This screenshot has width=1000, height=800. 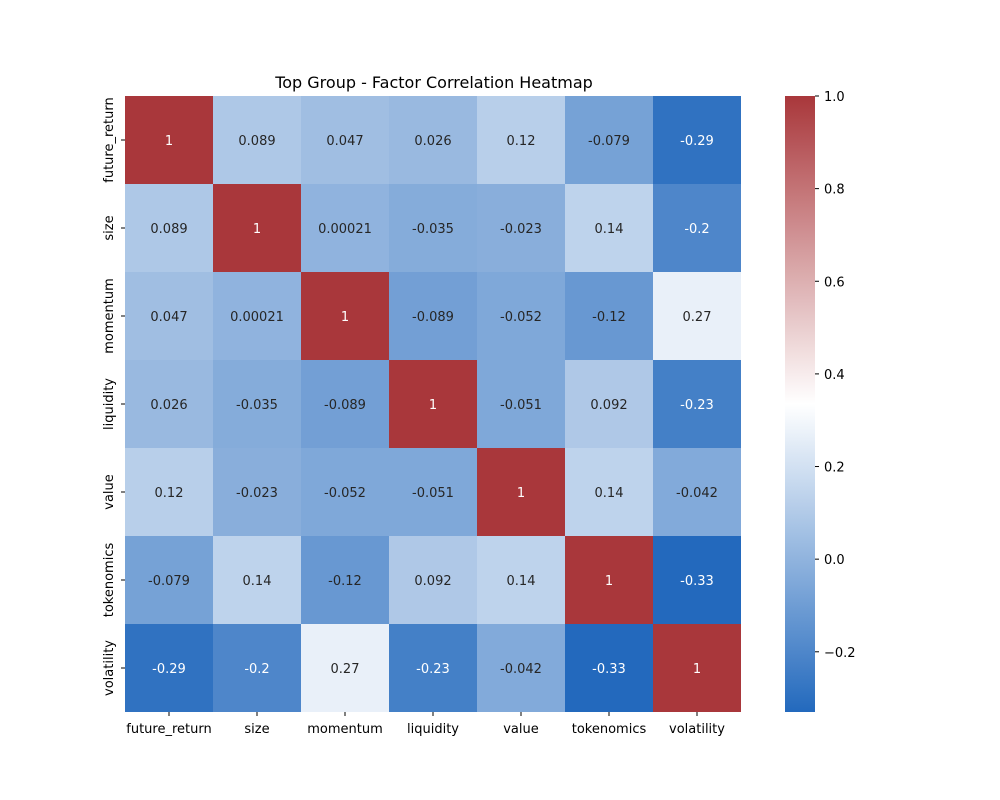 What do you see at coordinates (109, 492) in the screenshot?
I see `y-tick-label: value` at bounding box center [109, 492].